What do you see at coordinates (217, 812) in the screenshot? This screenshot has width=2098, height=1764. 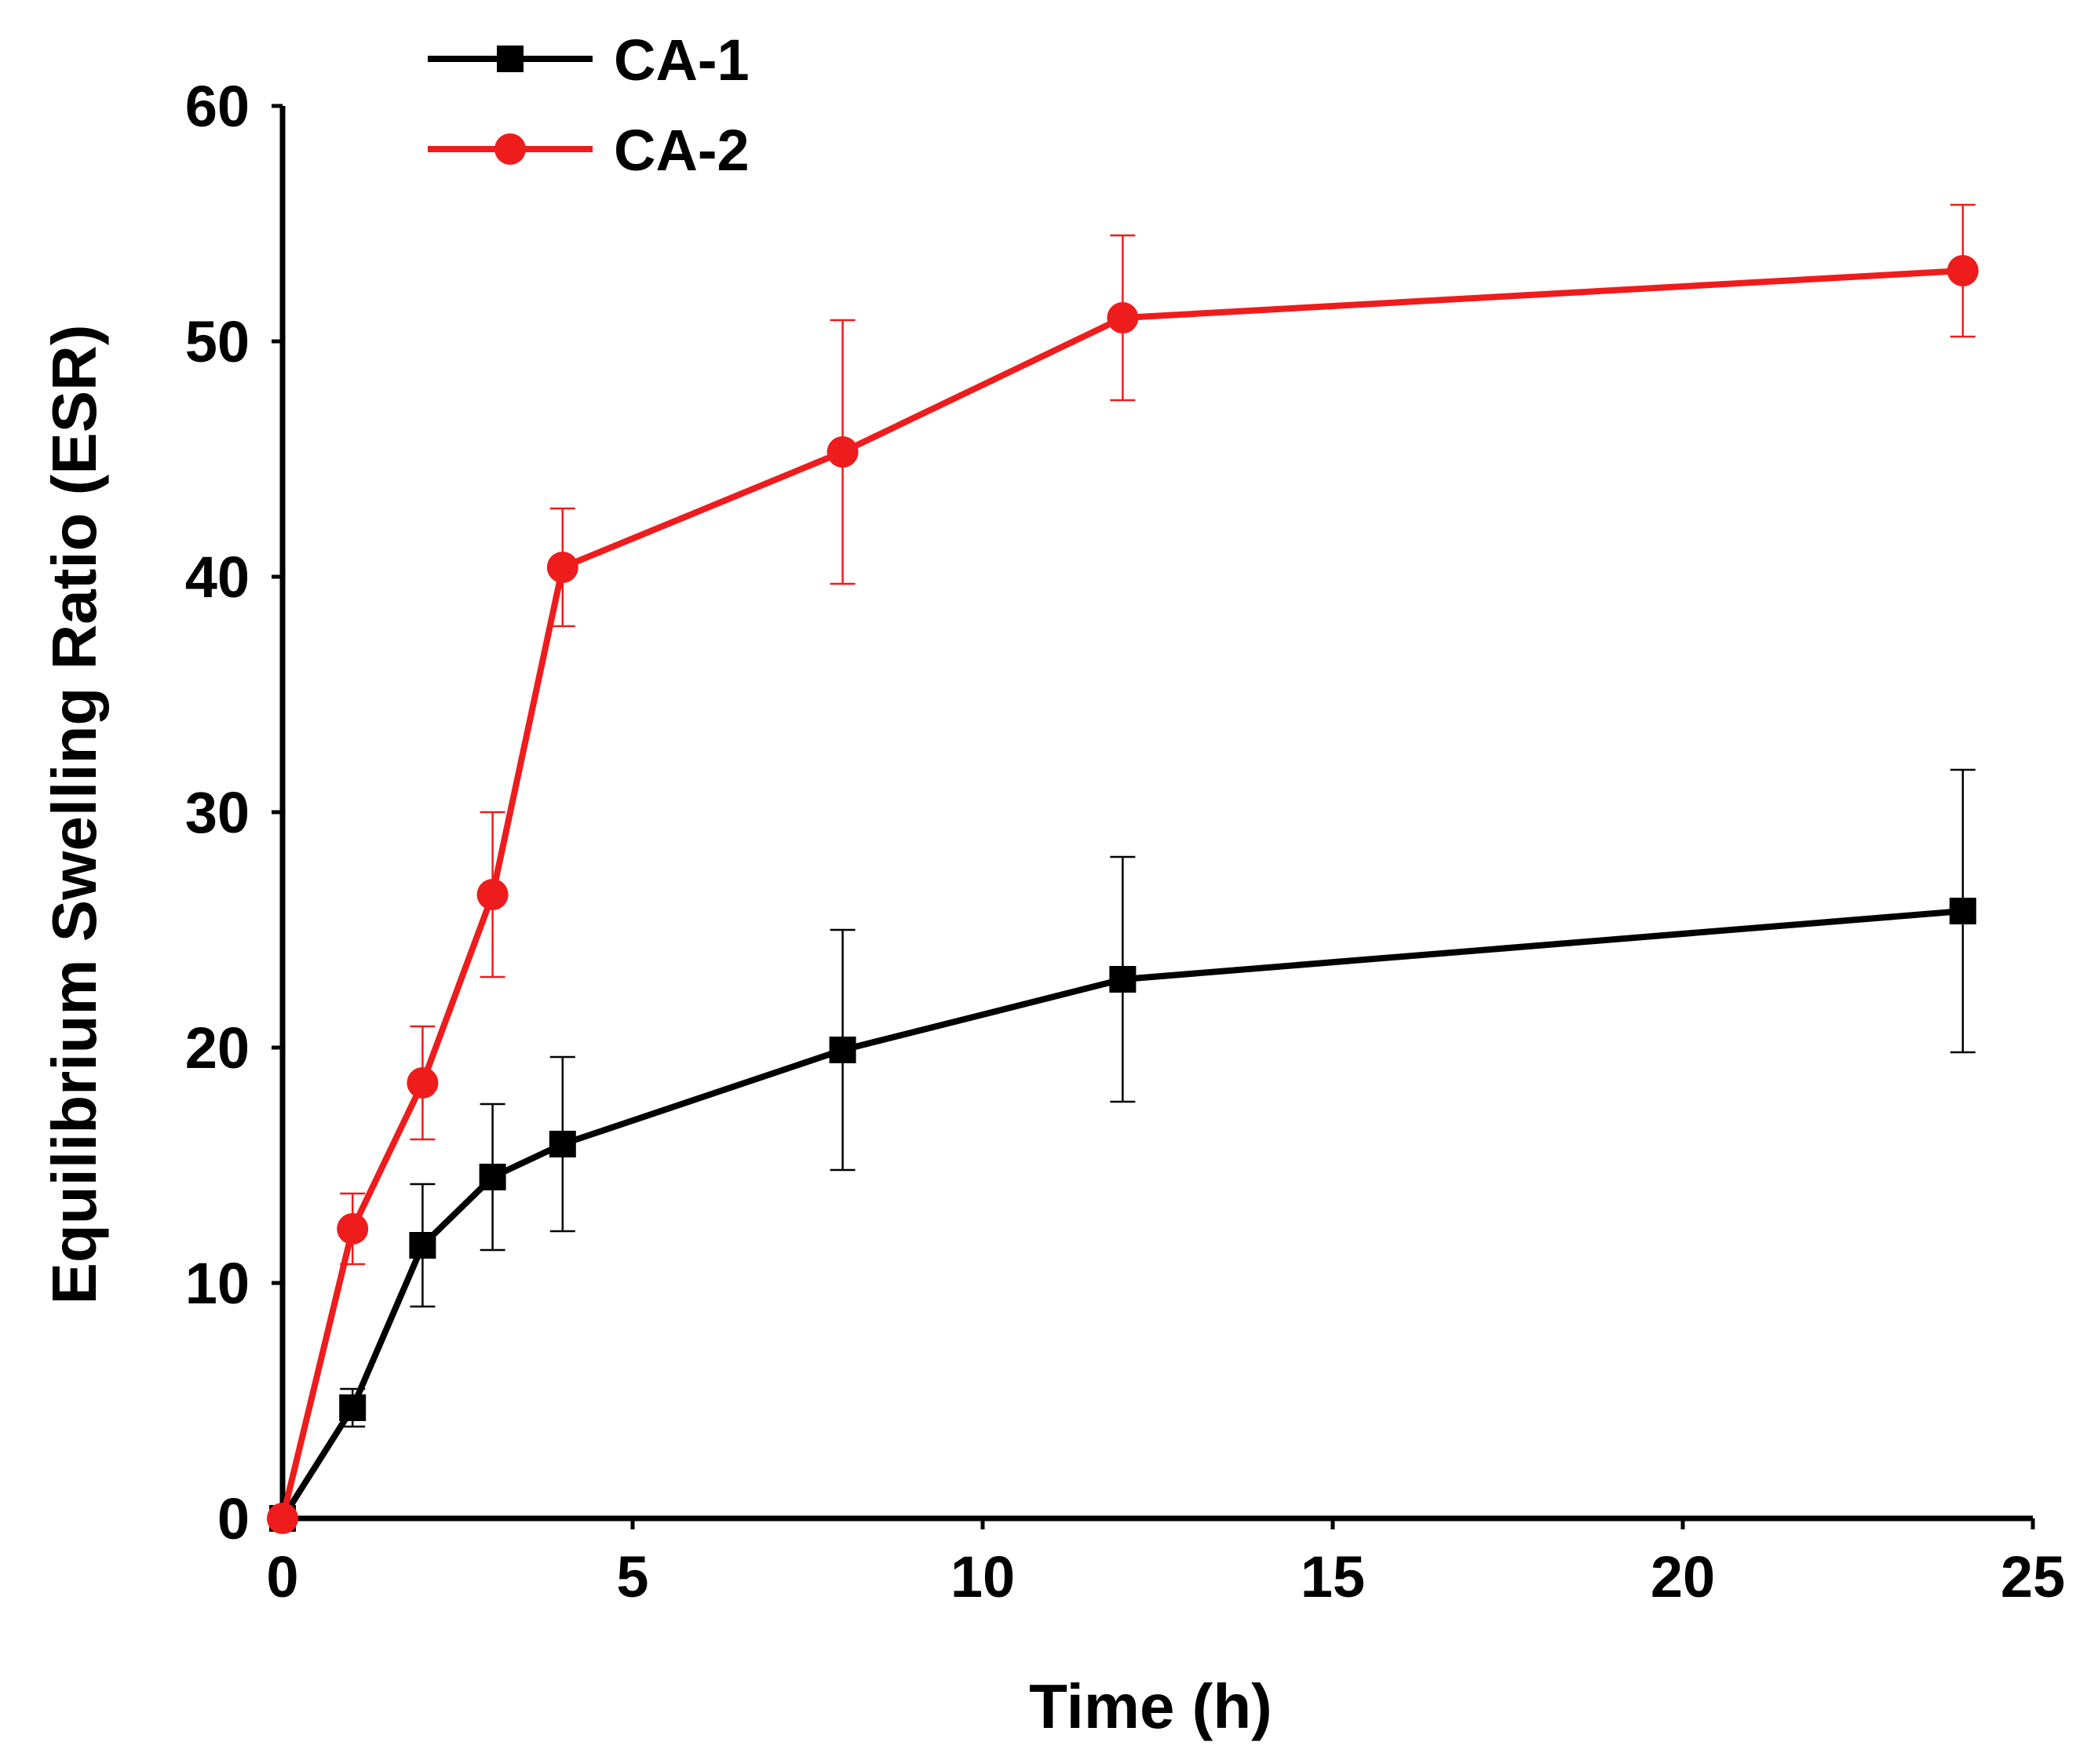 I see `y-tick-label: 30` at bounding box center [217, 812].